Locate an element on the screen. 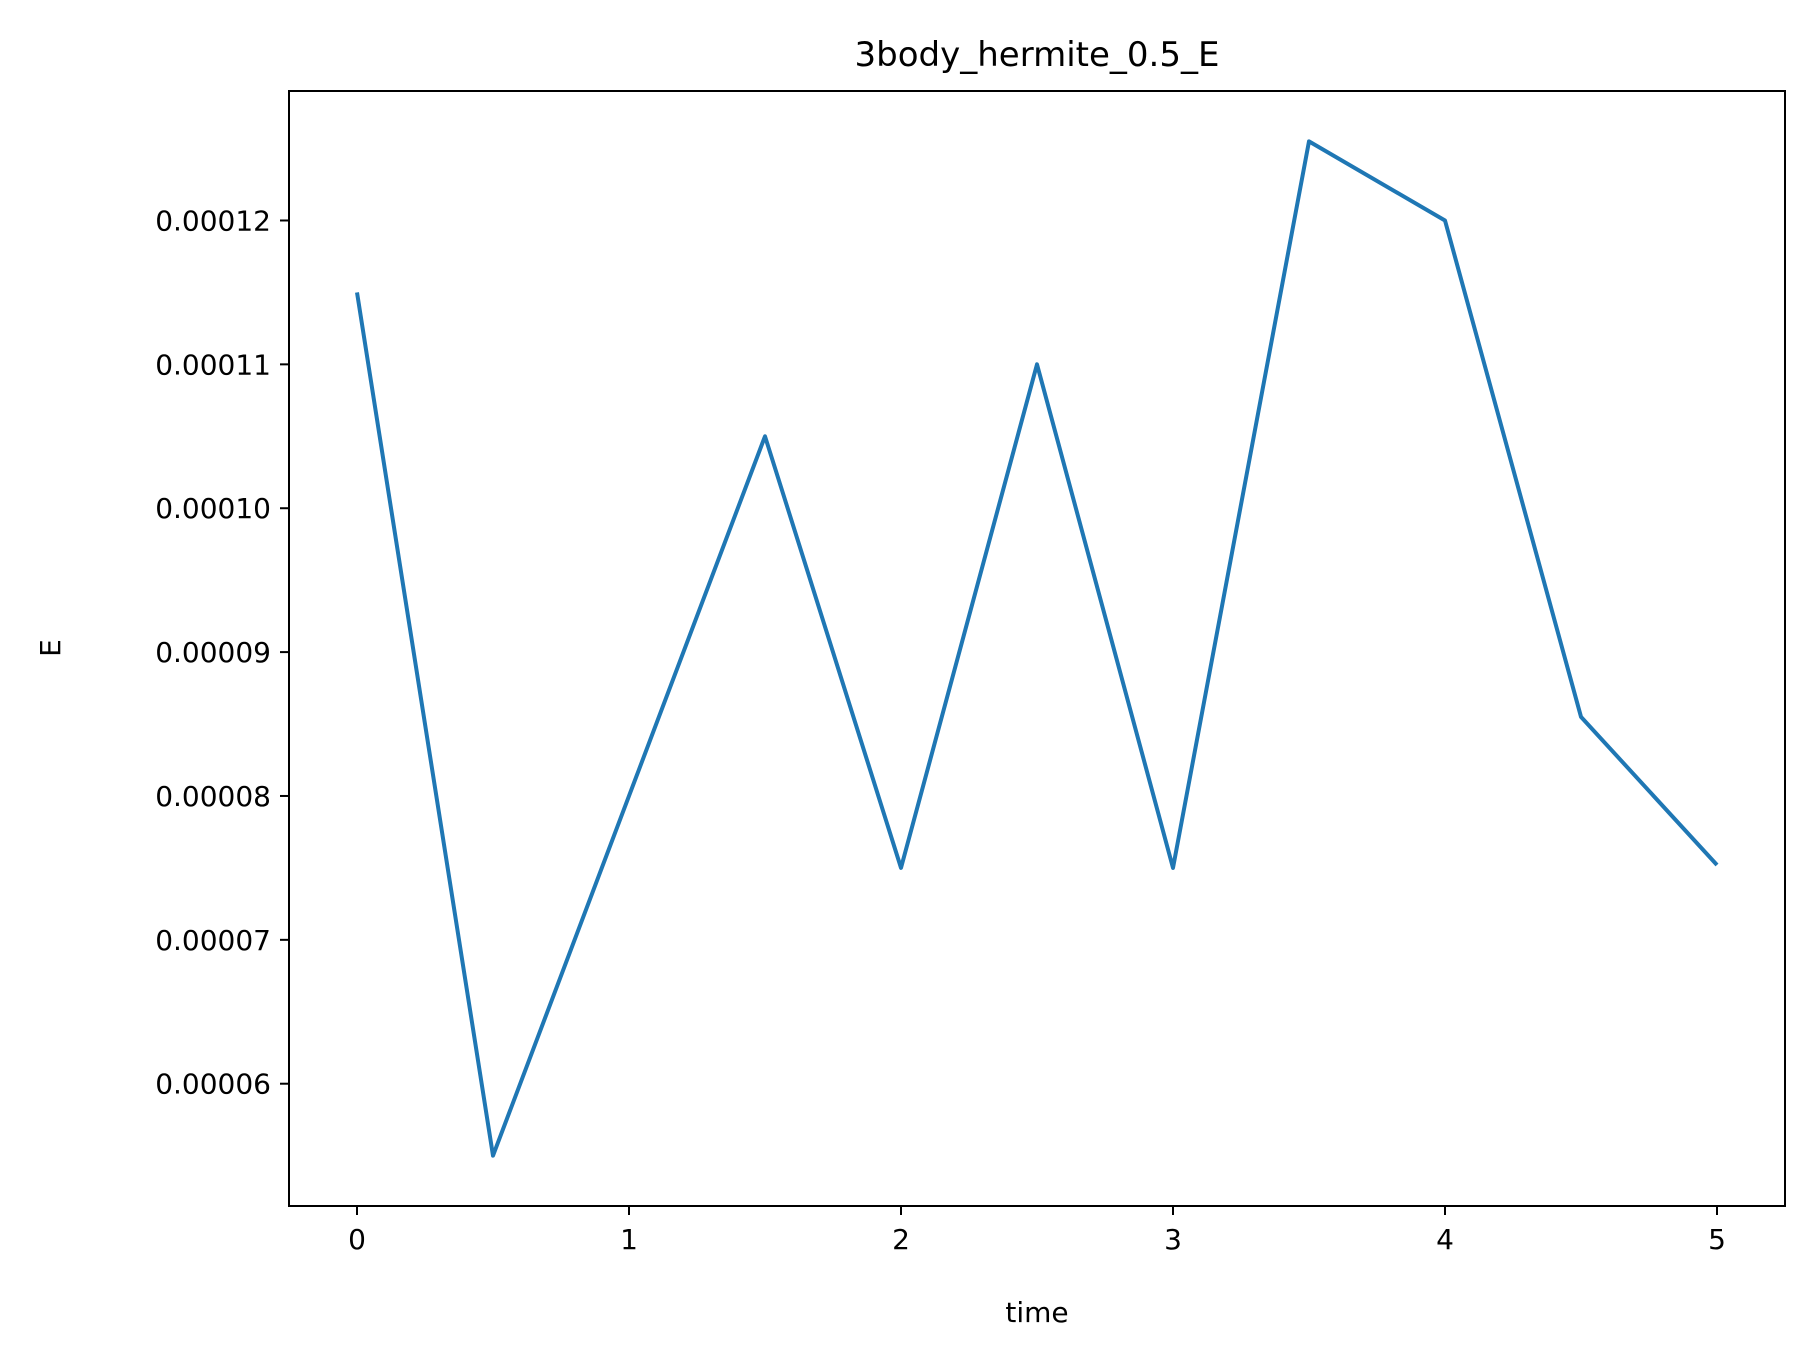  y-tick-label: 0.00012 is located at coordinates (213, 220).